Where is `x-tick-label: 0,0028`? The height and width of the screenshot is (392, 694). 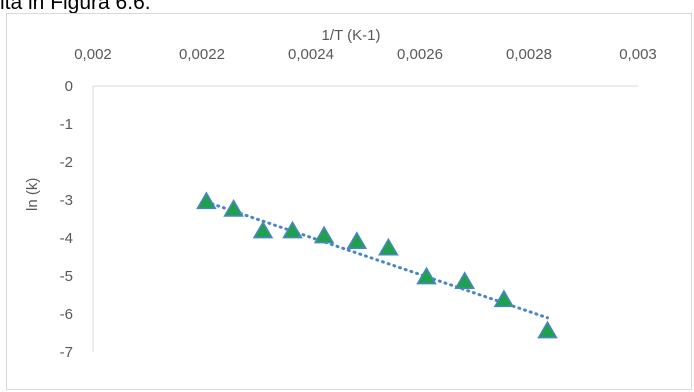
x-tick-label: 0,0028 is located at coordinates (529, 54).